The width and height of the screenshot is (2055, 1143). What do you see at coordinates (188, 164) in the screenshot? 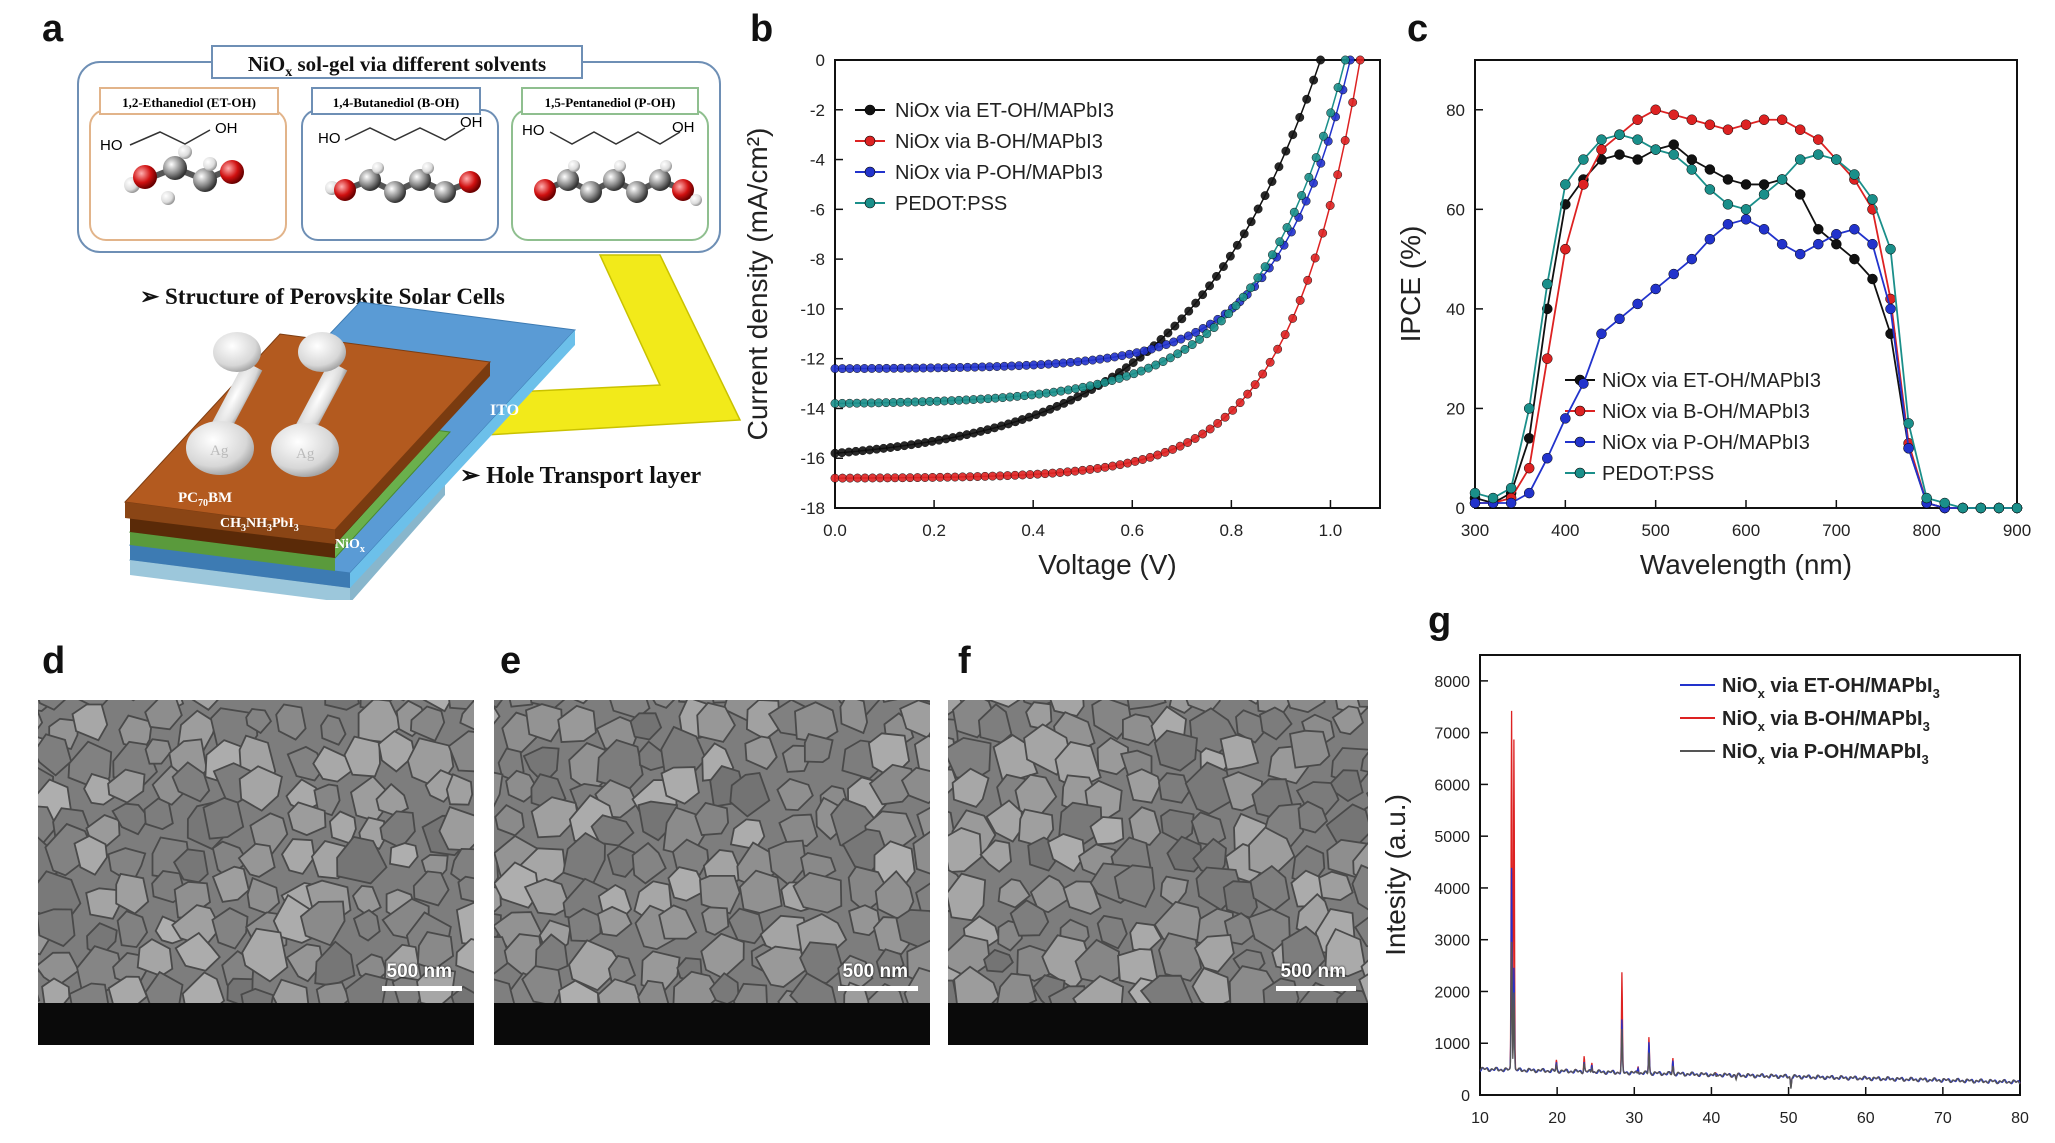
I see `solvent-card-etoh: 1,2-Ethanediol (ET-OH) HO OH` at bounding box center [188, 164].